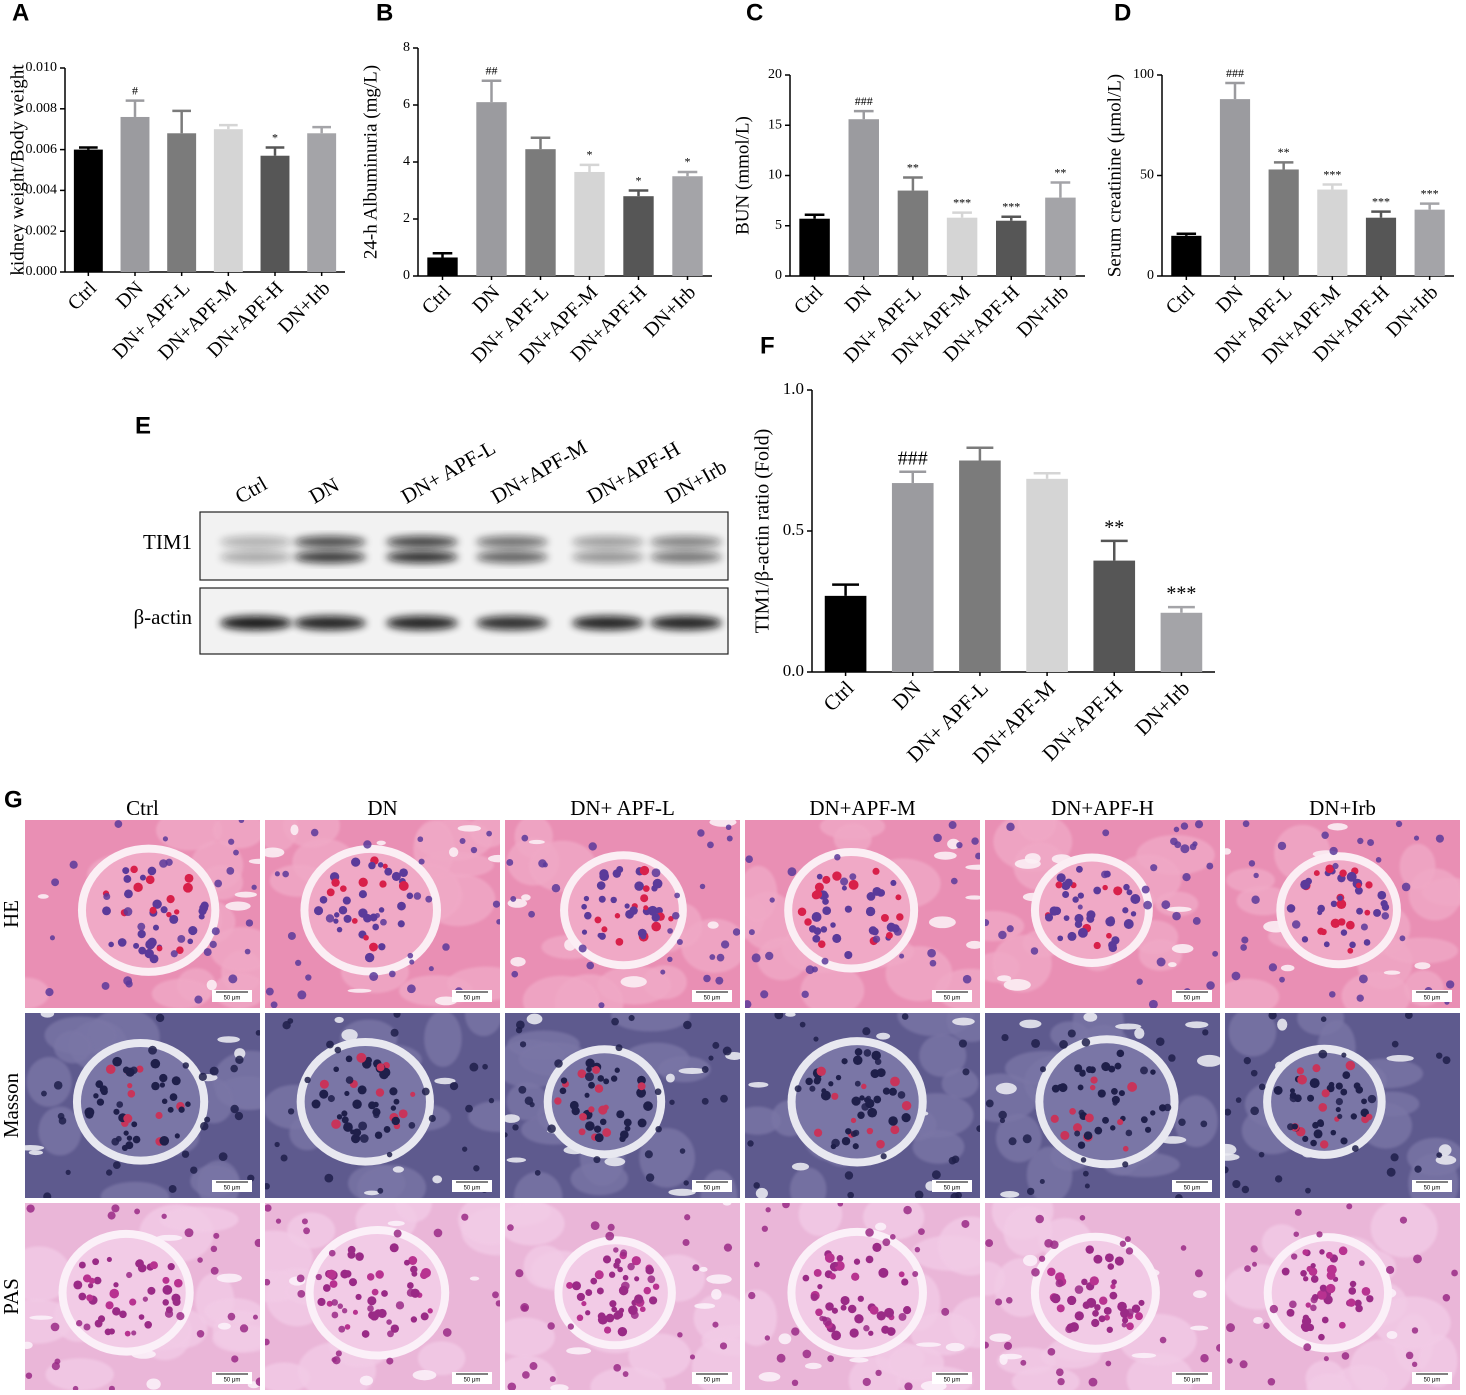 This screenshot has height=1395, width=1466. Describe the element at coordinates (42, 149) in the screenshot. I see `y-tick-label: 0.006` at that location.